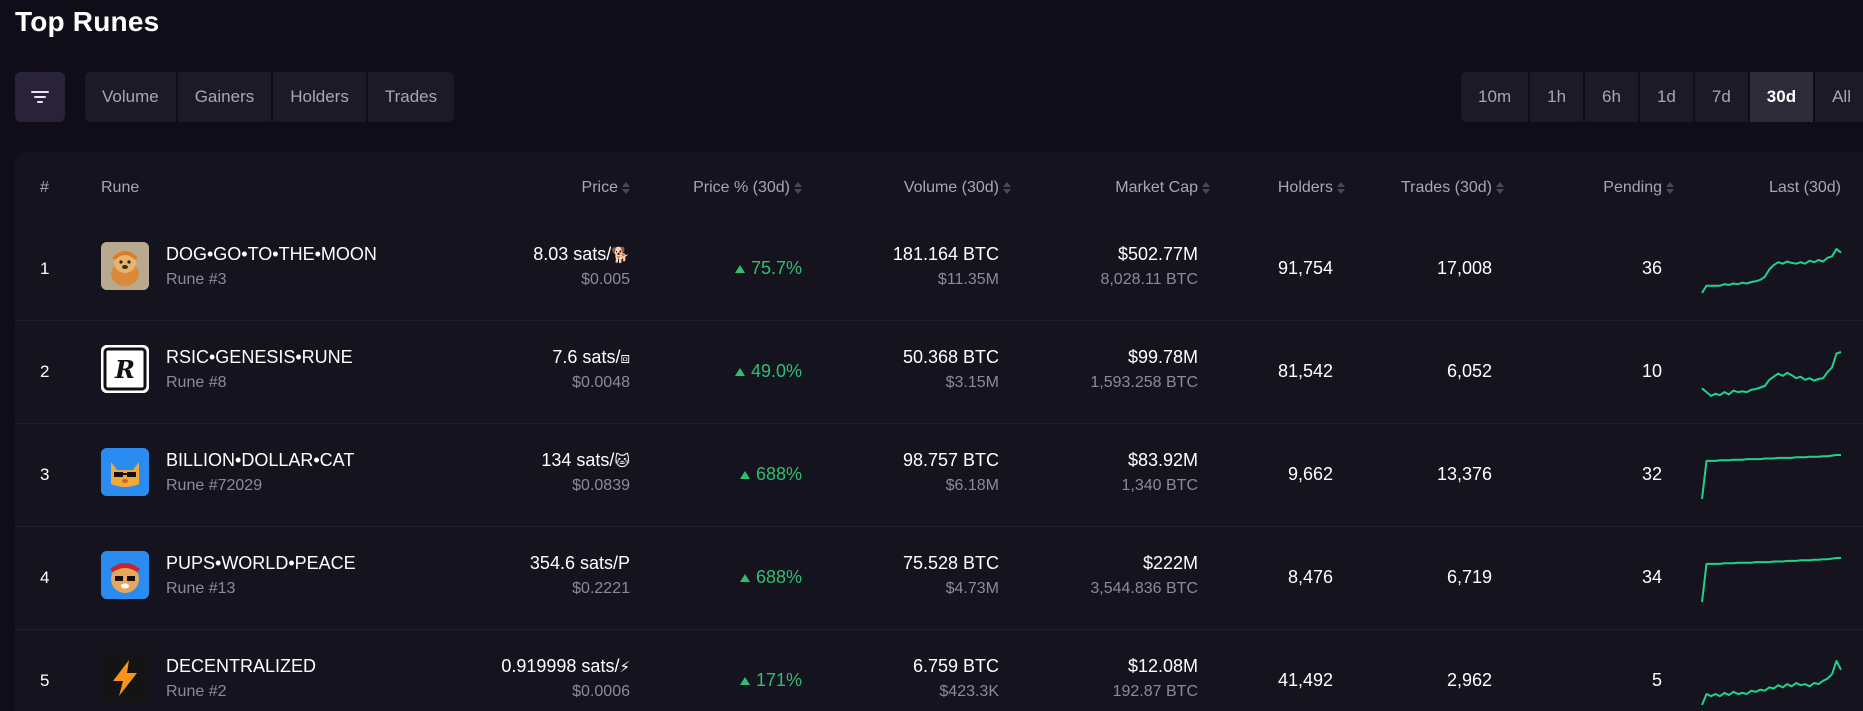 The height and width of the screenshot is (711, 1863). Describe the element at coordinates (1305, 680) in the screenshot. I see `holders: 41,492` at that location.